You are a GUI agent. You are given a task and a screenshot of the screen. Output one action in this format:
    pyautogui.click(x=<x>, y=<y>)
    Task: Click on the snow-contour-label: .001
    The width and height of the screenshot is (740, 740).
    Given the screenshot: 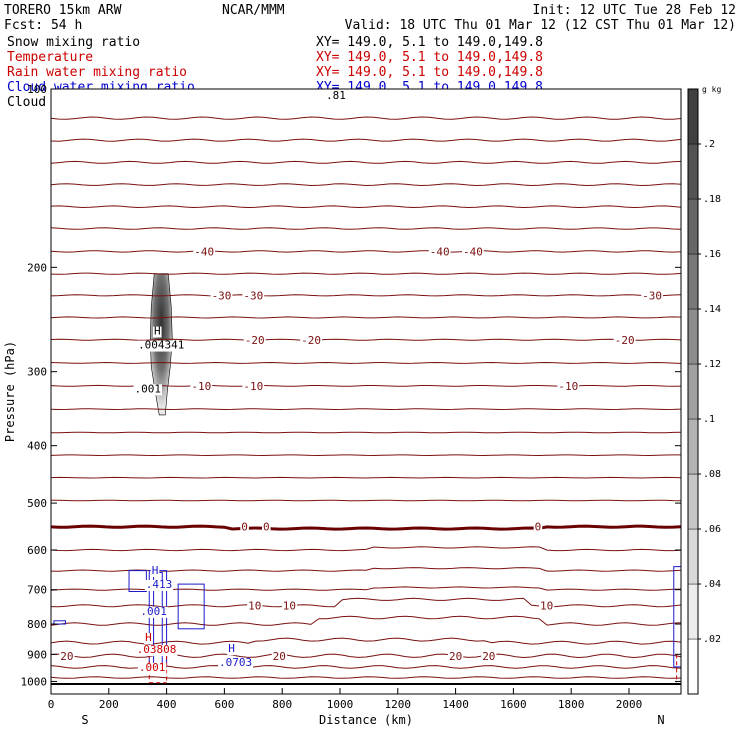 What is the action you would take?
    pyautogui.click(x=148, y=388)
    